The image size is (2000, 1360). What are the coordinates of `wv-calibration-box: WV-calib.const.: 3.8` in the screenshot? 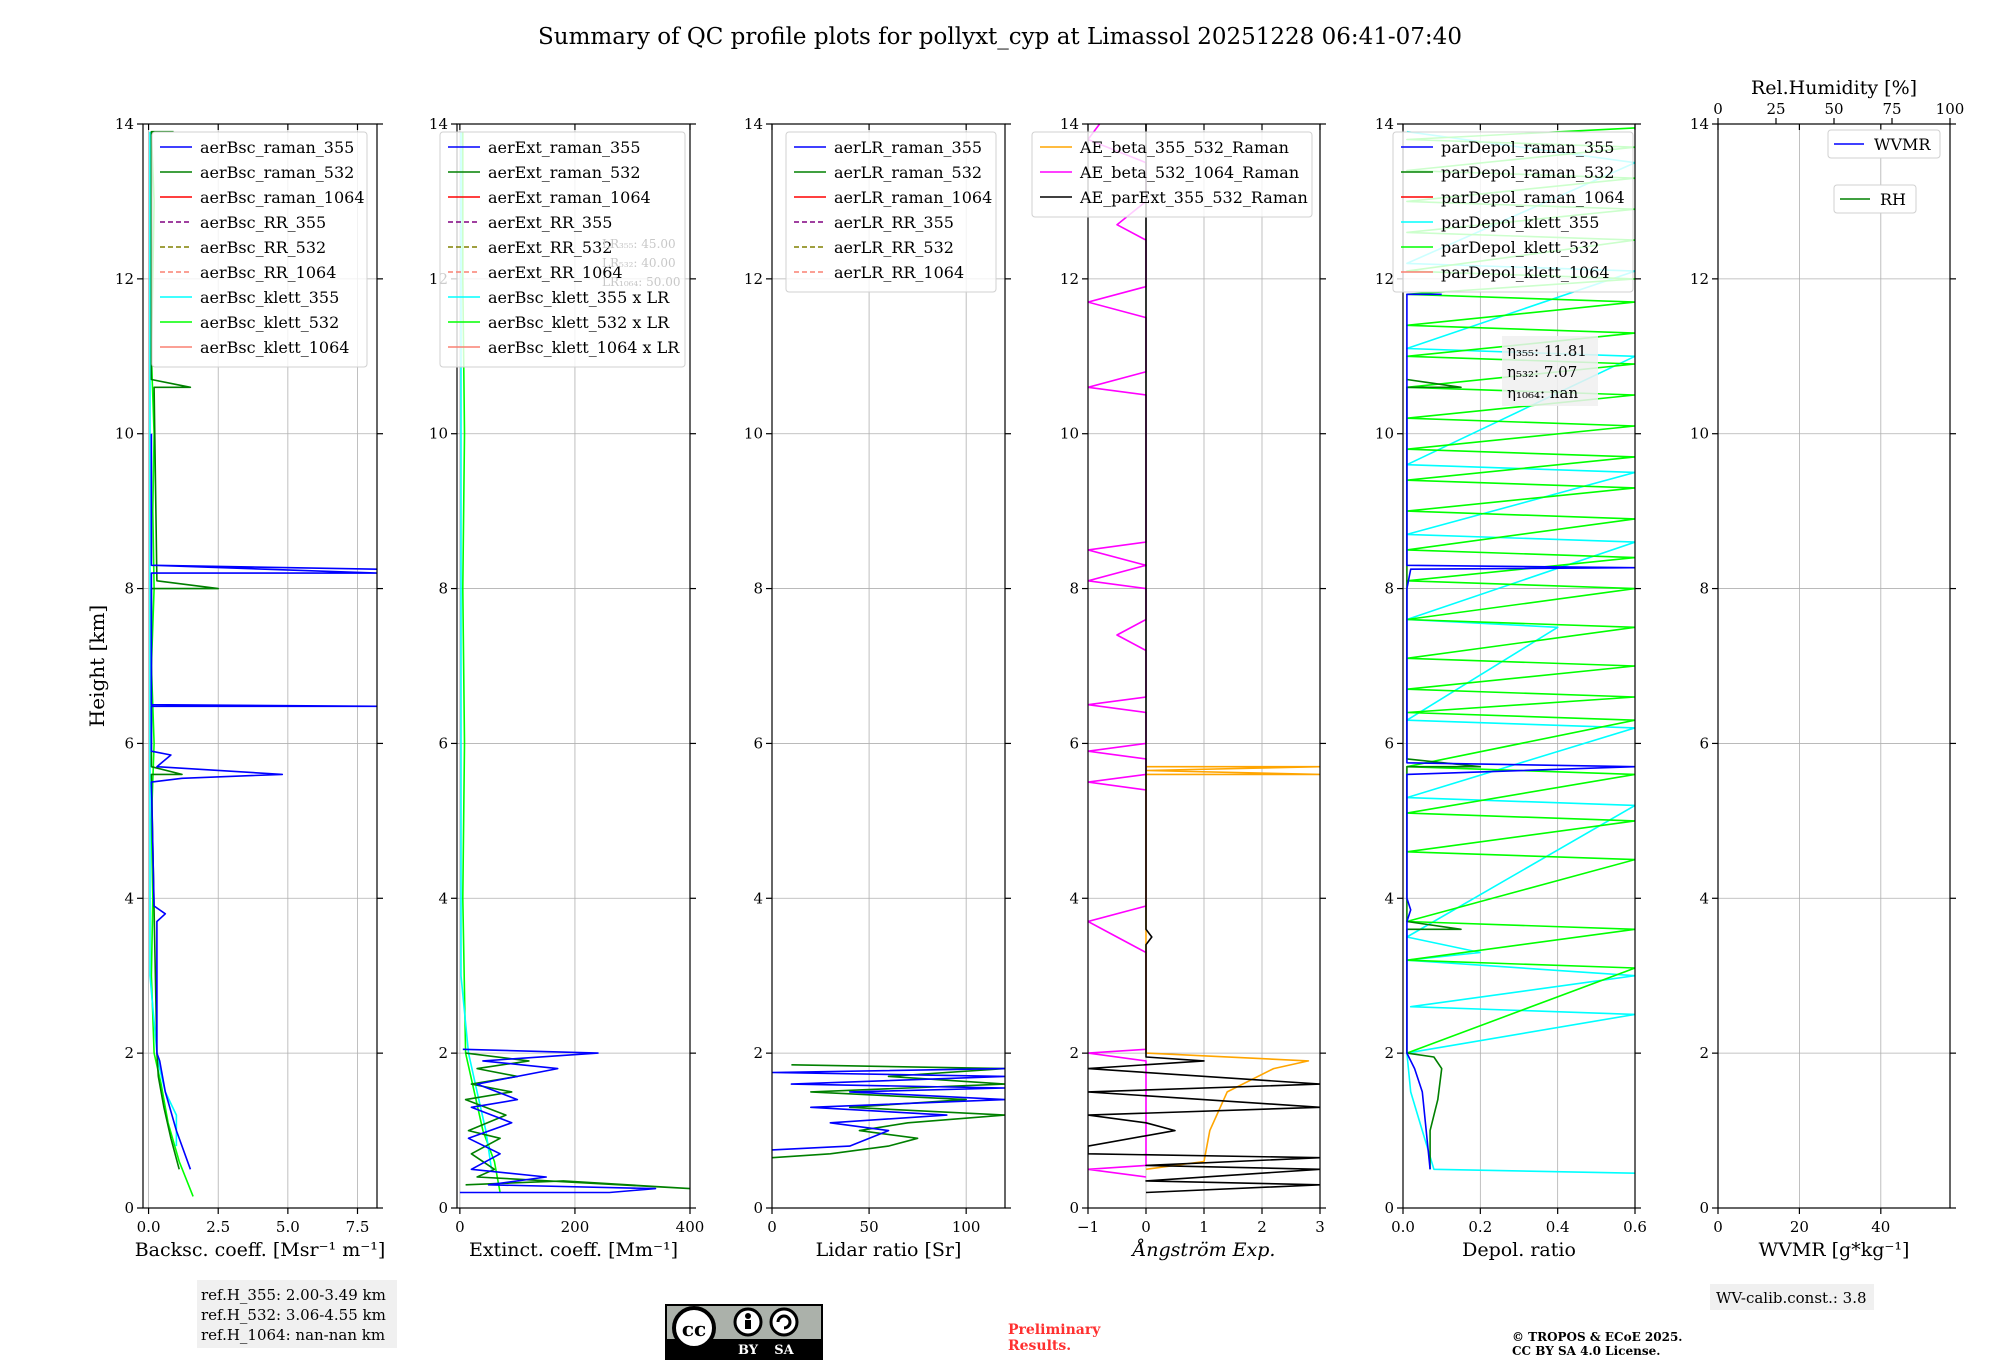 It's located at (1792, 1297).